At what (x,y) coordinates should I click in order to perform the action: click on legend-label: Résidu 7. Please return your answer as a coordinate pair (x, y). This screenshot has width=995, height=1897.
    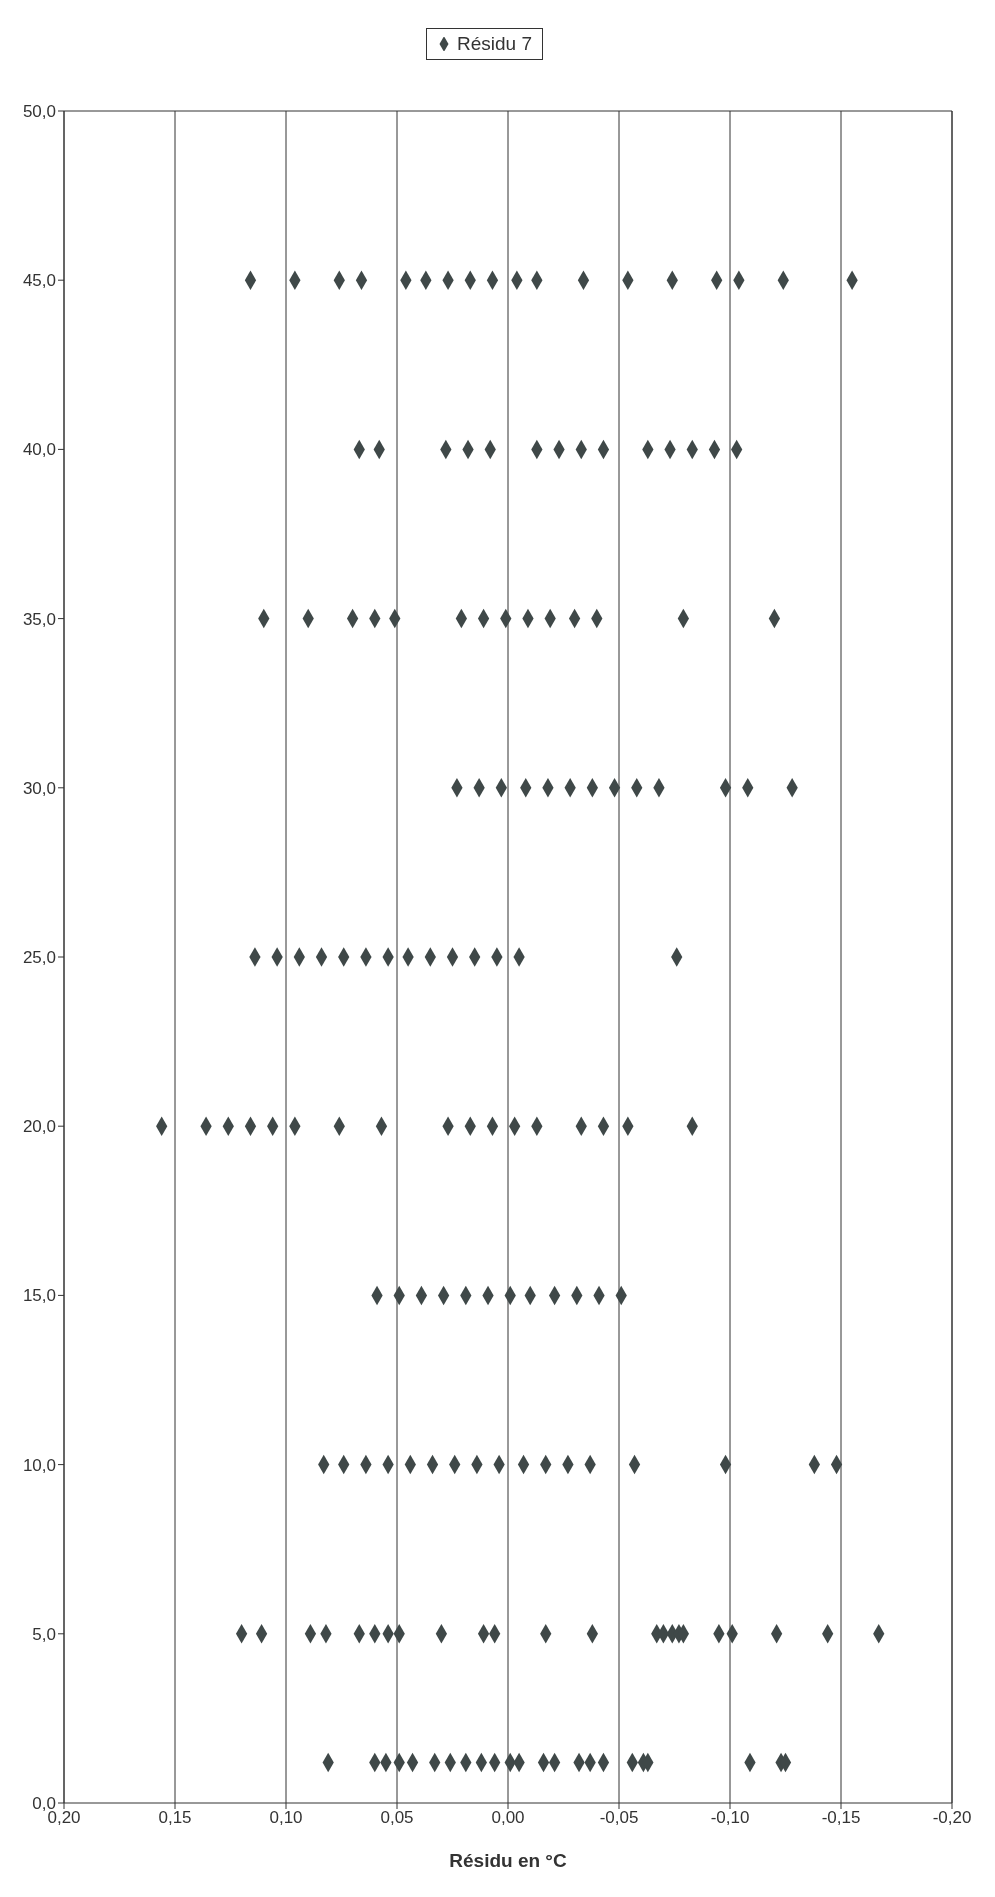
    Looking at the image, I should click on (494, 44).